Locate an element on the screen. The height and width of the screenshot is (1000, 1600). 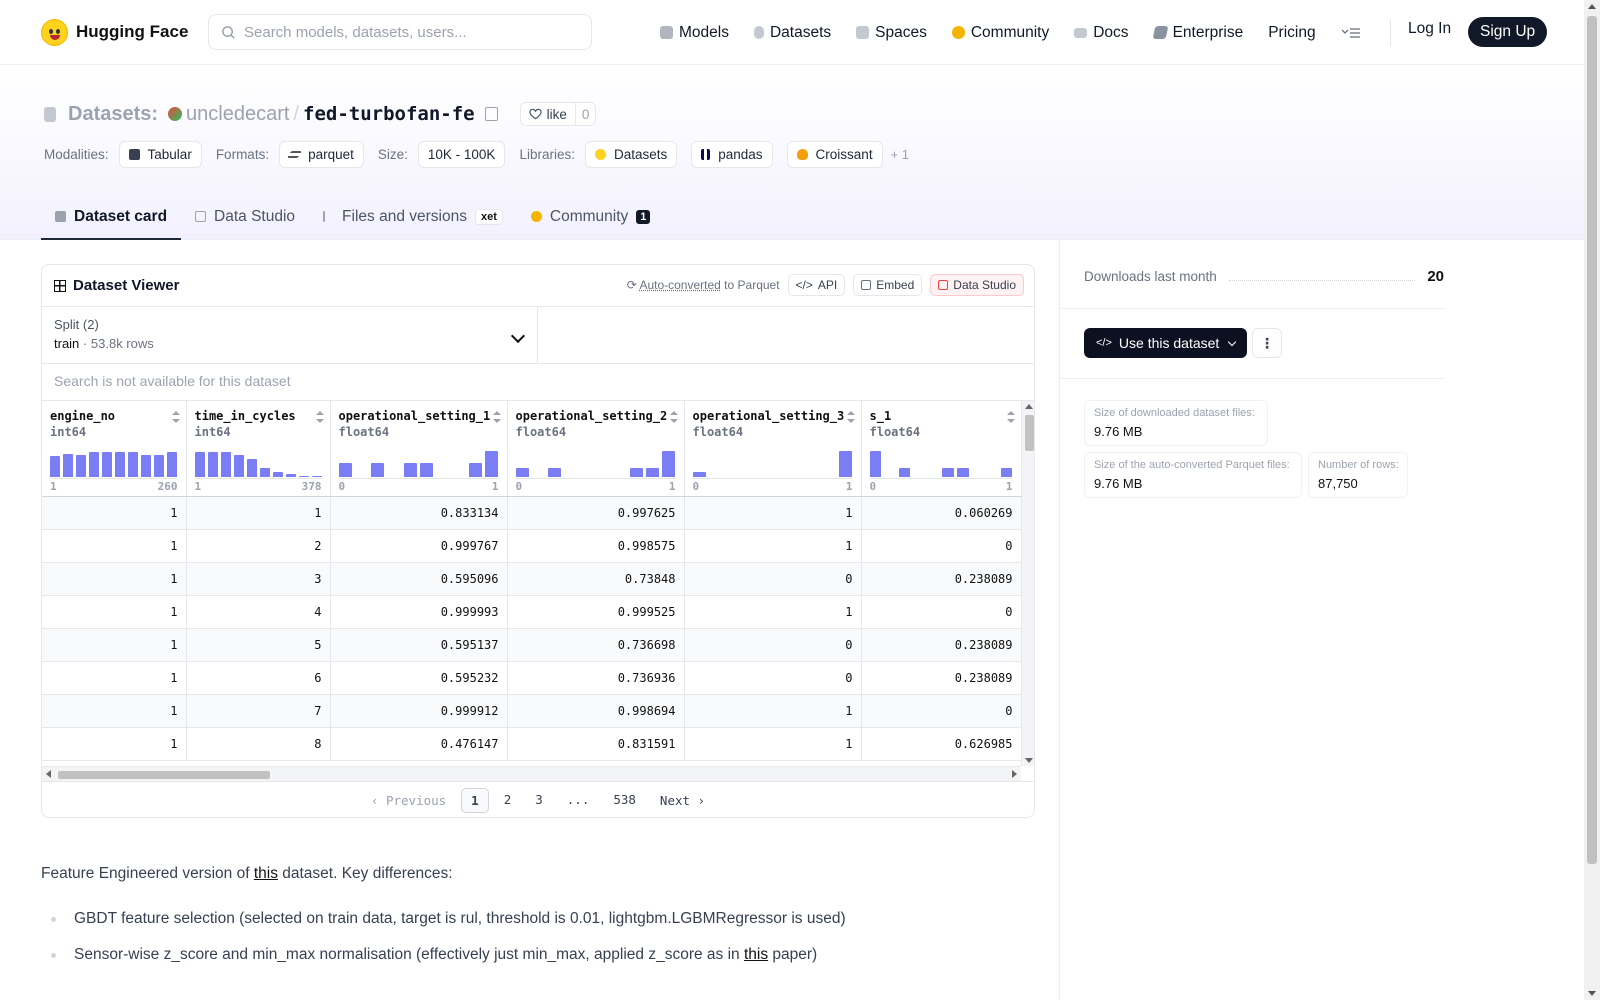
data-studio-button: Data Studio is located at coordinates (977, 285).